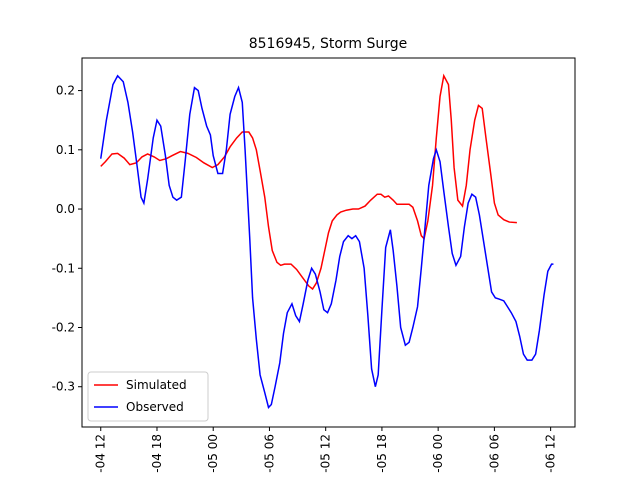 The image size is (640, 480). I want to click on y-tick-label: 0.1, so click(65, 150).